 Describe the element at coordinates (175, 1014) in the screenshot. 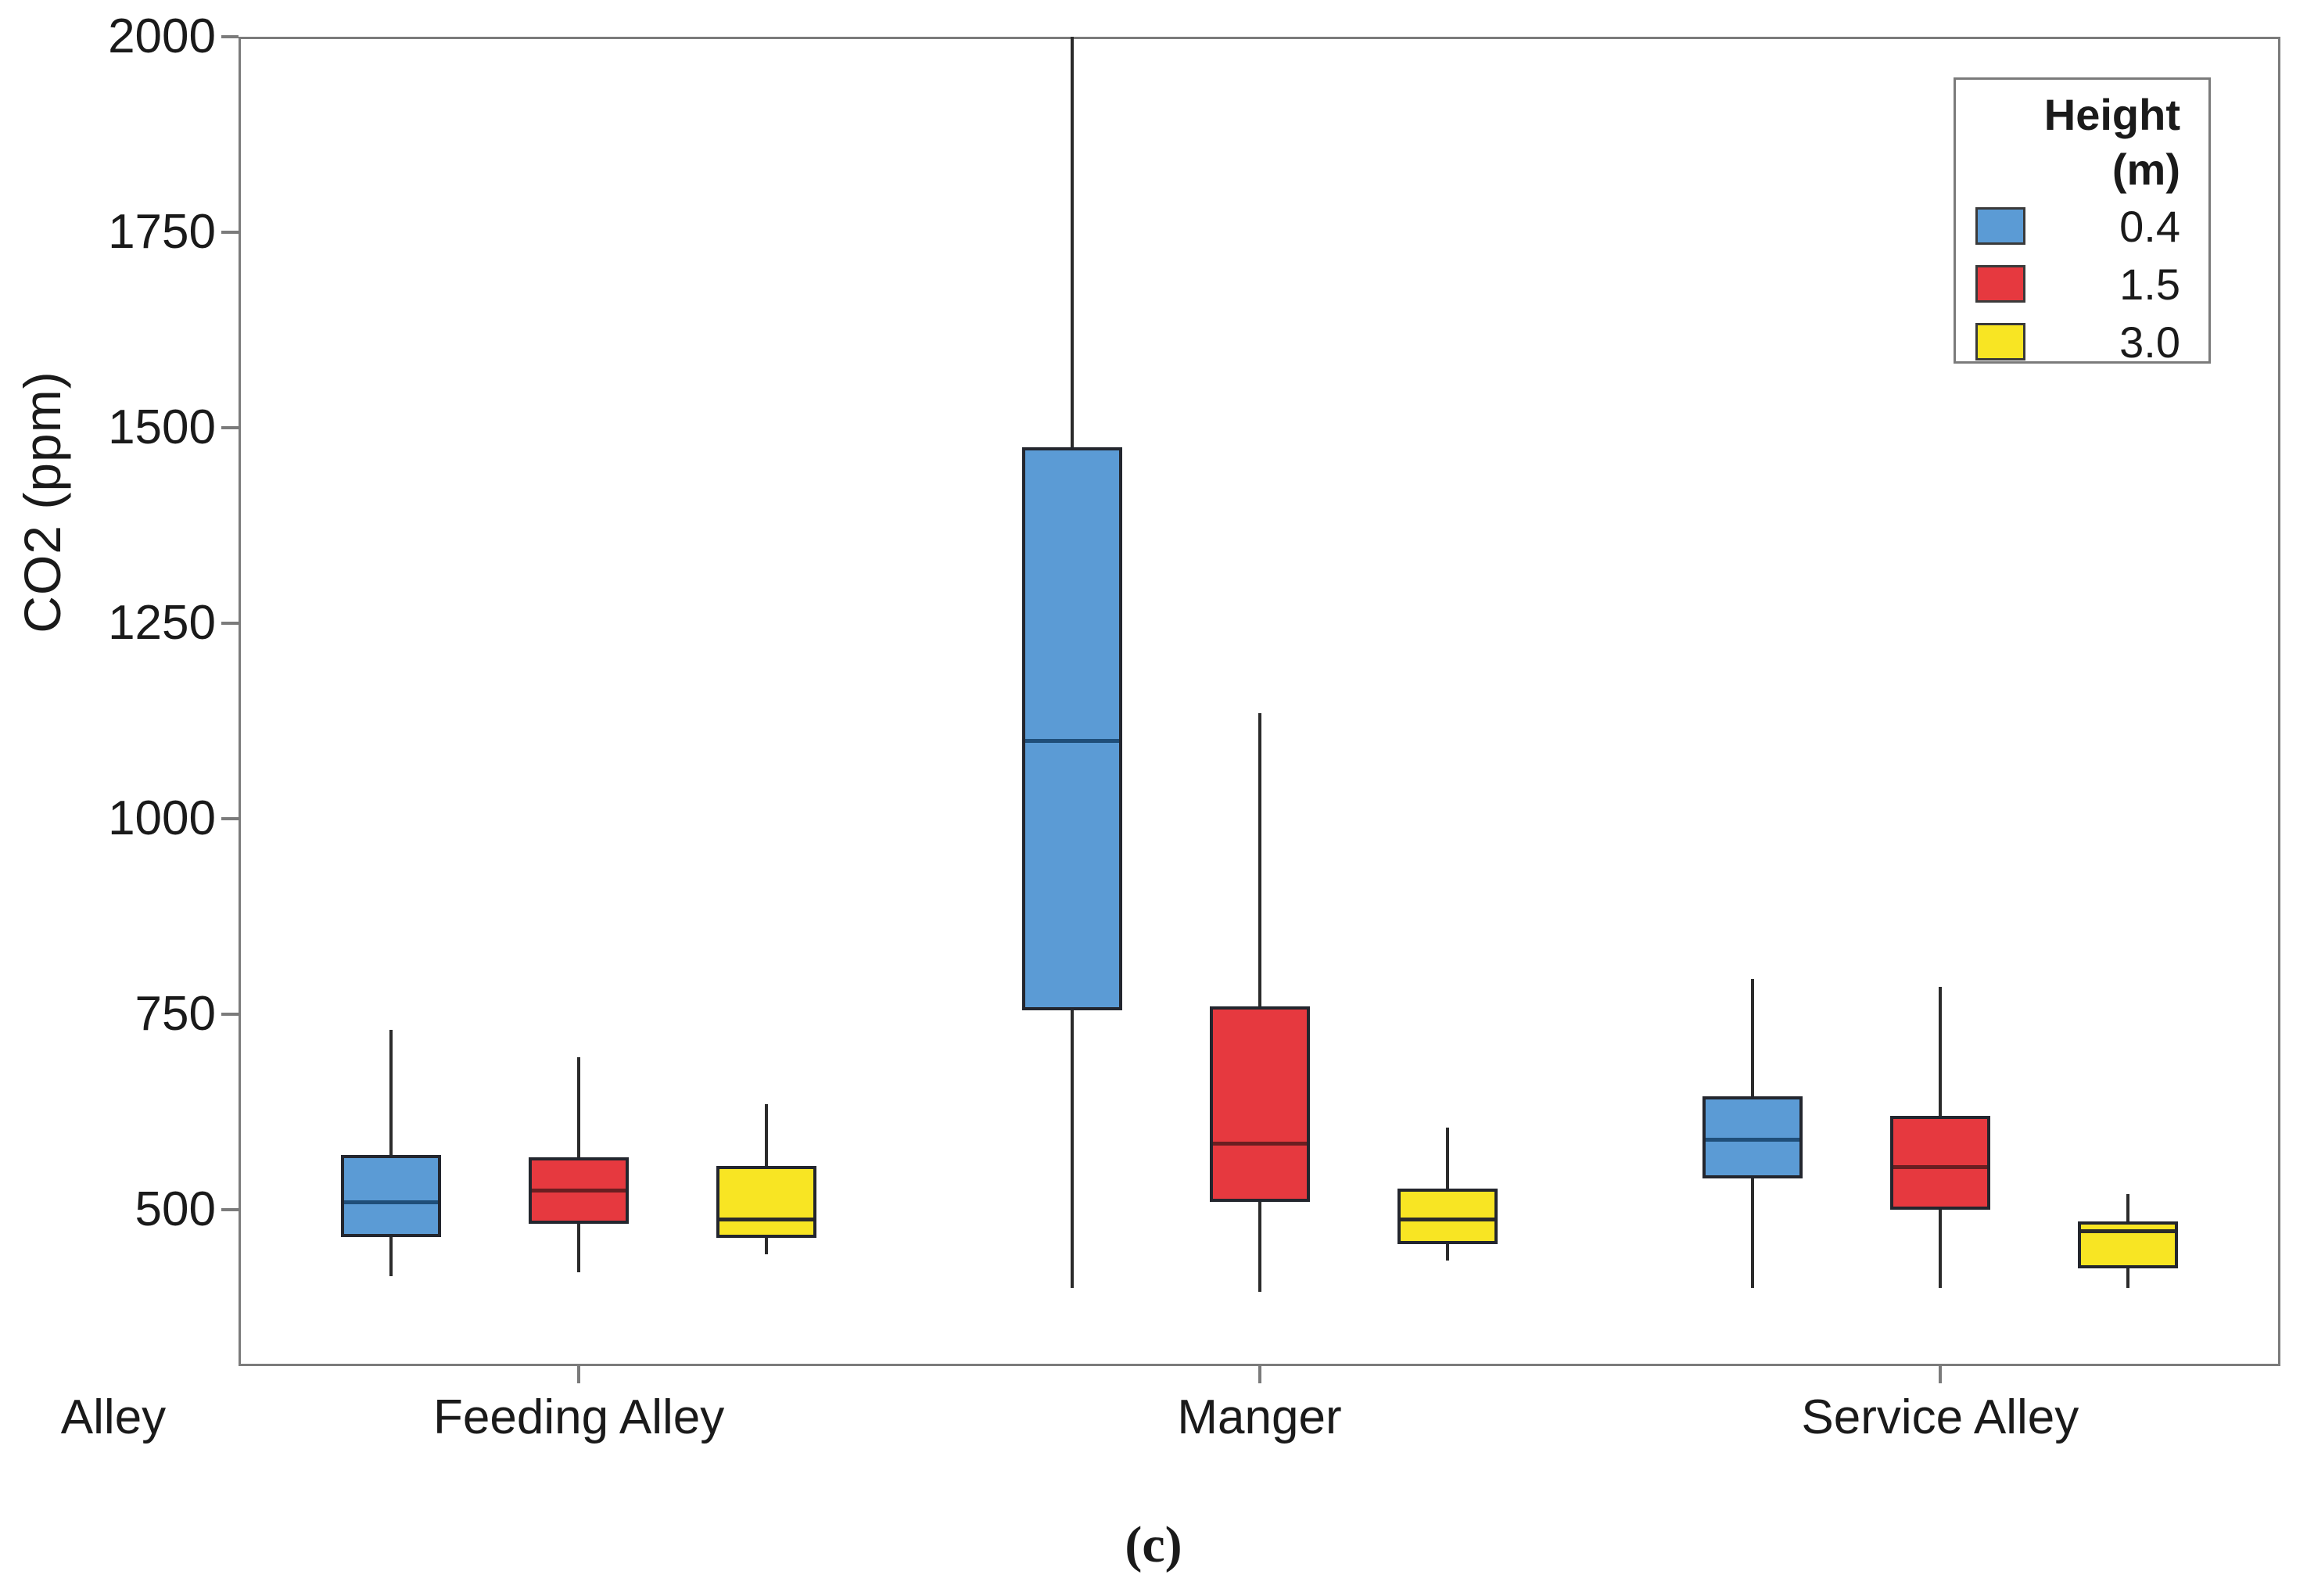

I see `y-tick-label: 750` at that location.